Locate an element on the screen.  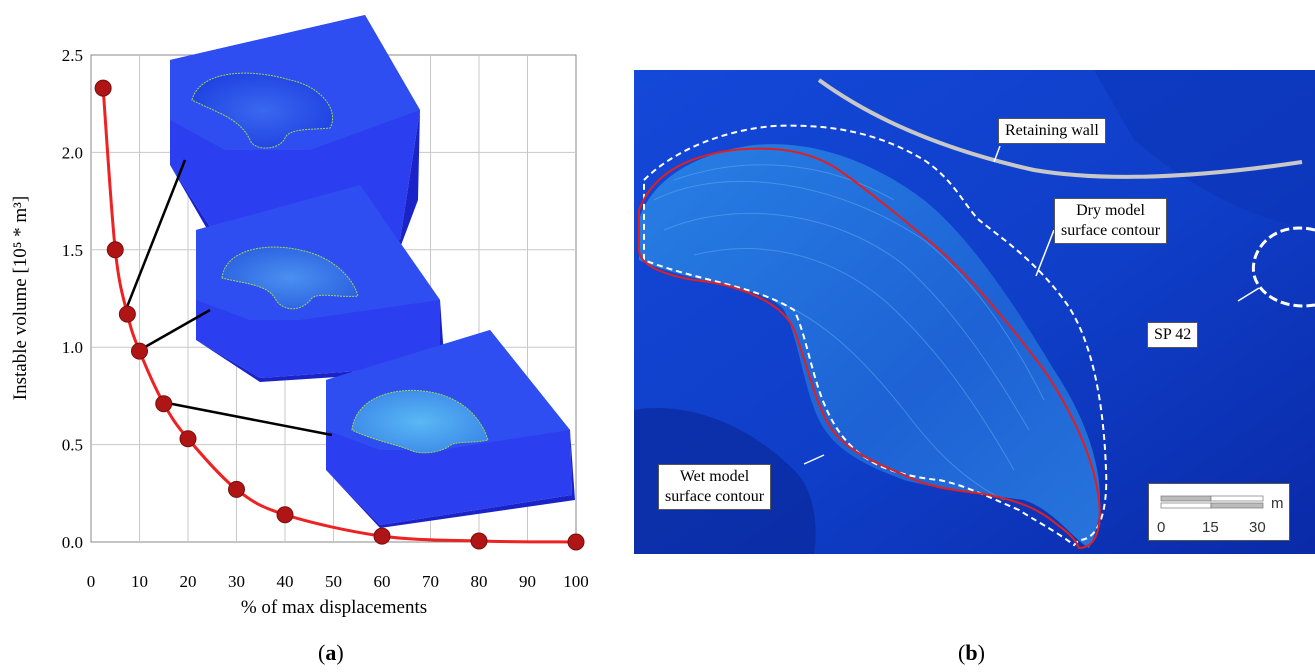
wet-contour-label: Wet model surface contour is located at coordinates (715, 487).